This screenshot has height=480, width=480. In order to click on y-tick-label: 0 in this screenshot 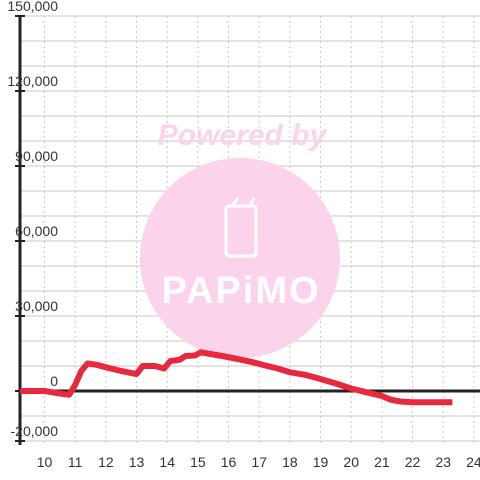, I will do `click(54, 381)`.